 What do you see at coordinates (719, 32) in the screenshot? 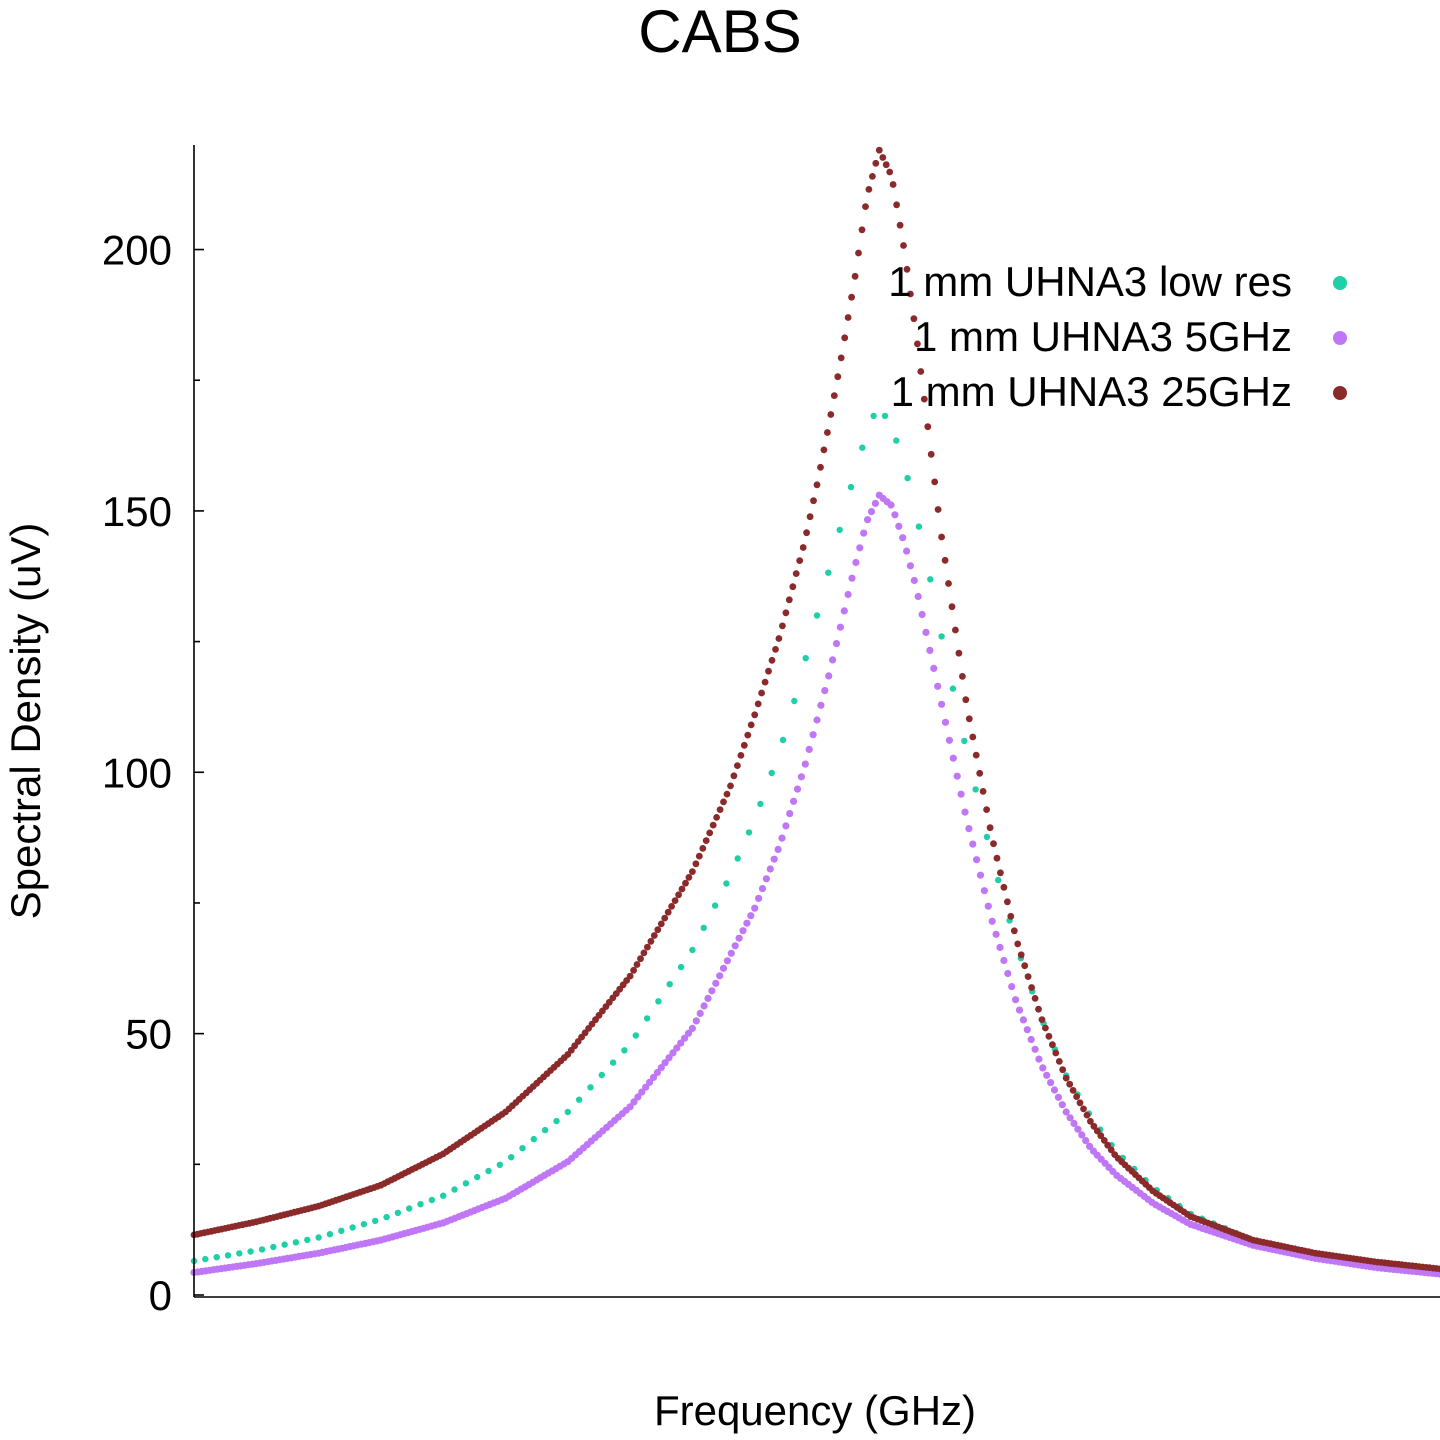
I see `chart-title: CABS` at bounding box center [719, 32].